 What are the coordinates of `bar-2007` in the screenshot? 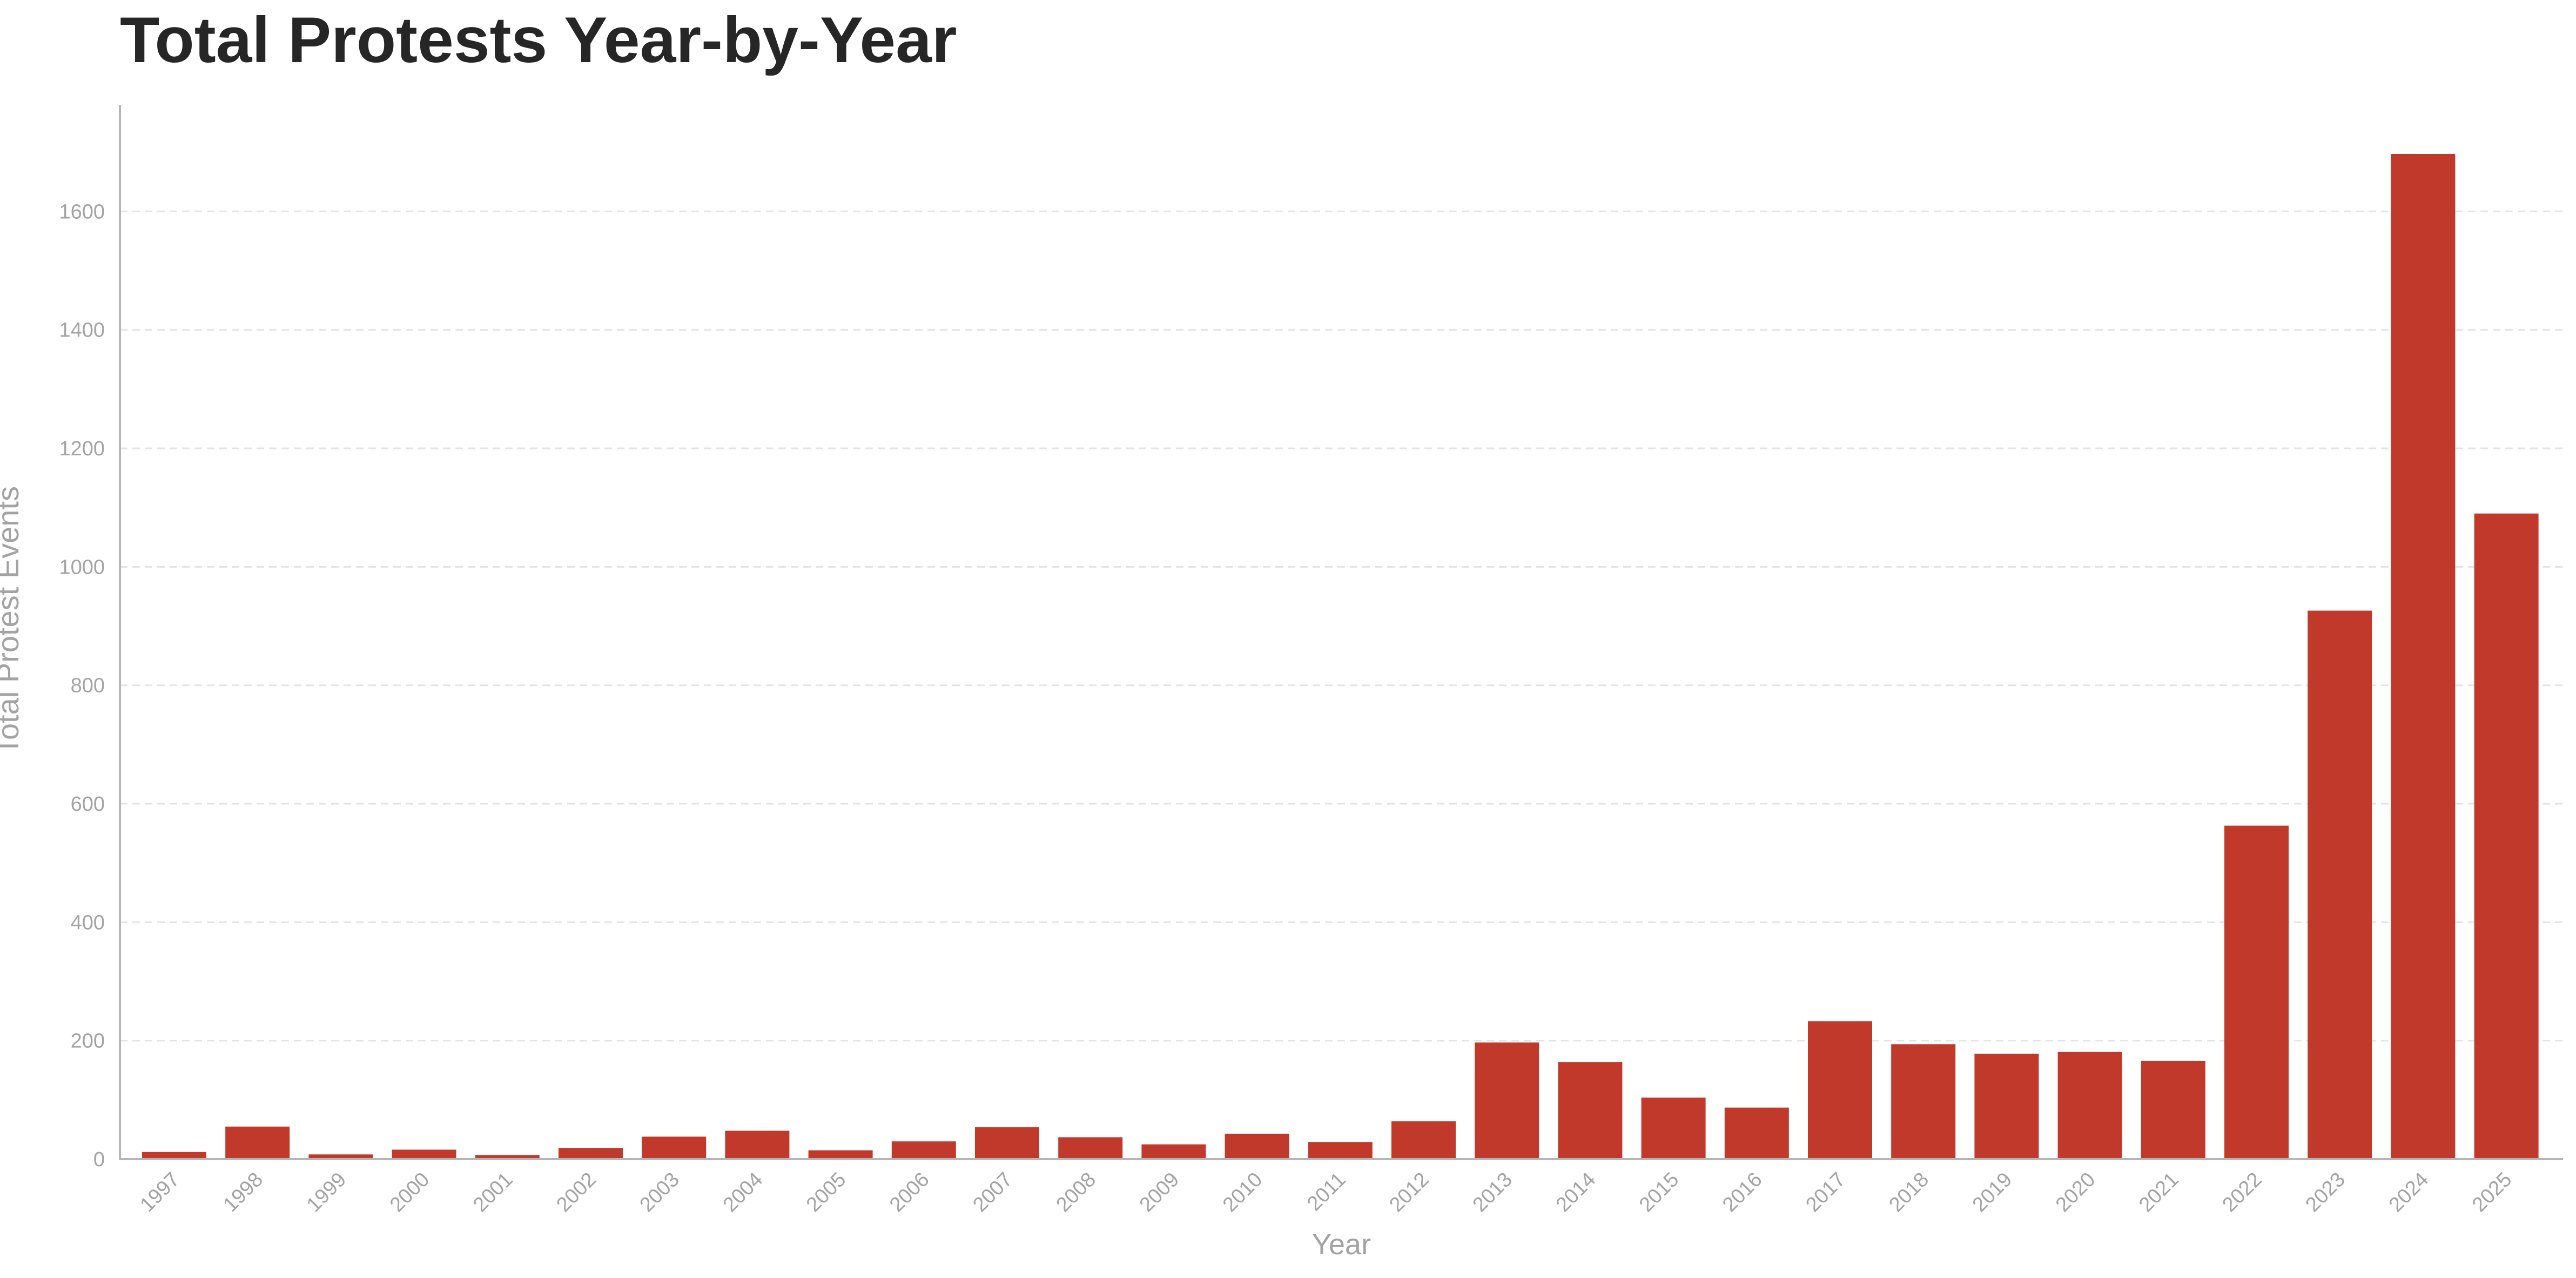 It's located at (1007, 1143).